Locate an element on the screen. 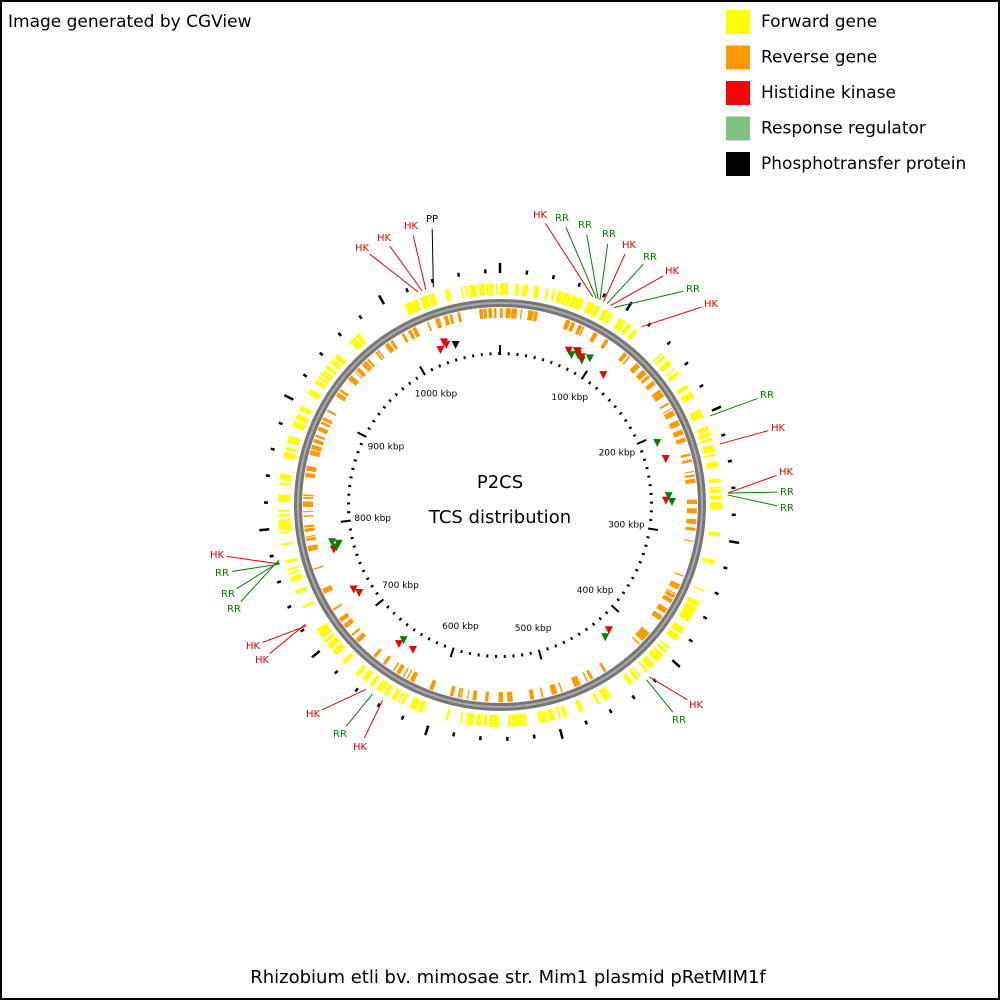  ruler-label: 300 kbp is located at coordinates (626, 526).